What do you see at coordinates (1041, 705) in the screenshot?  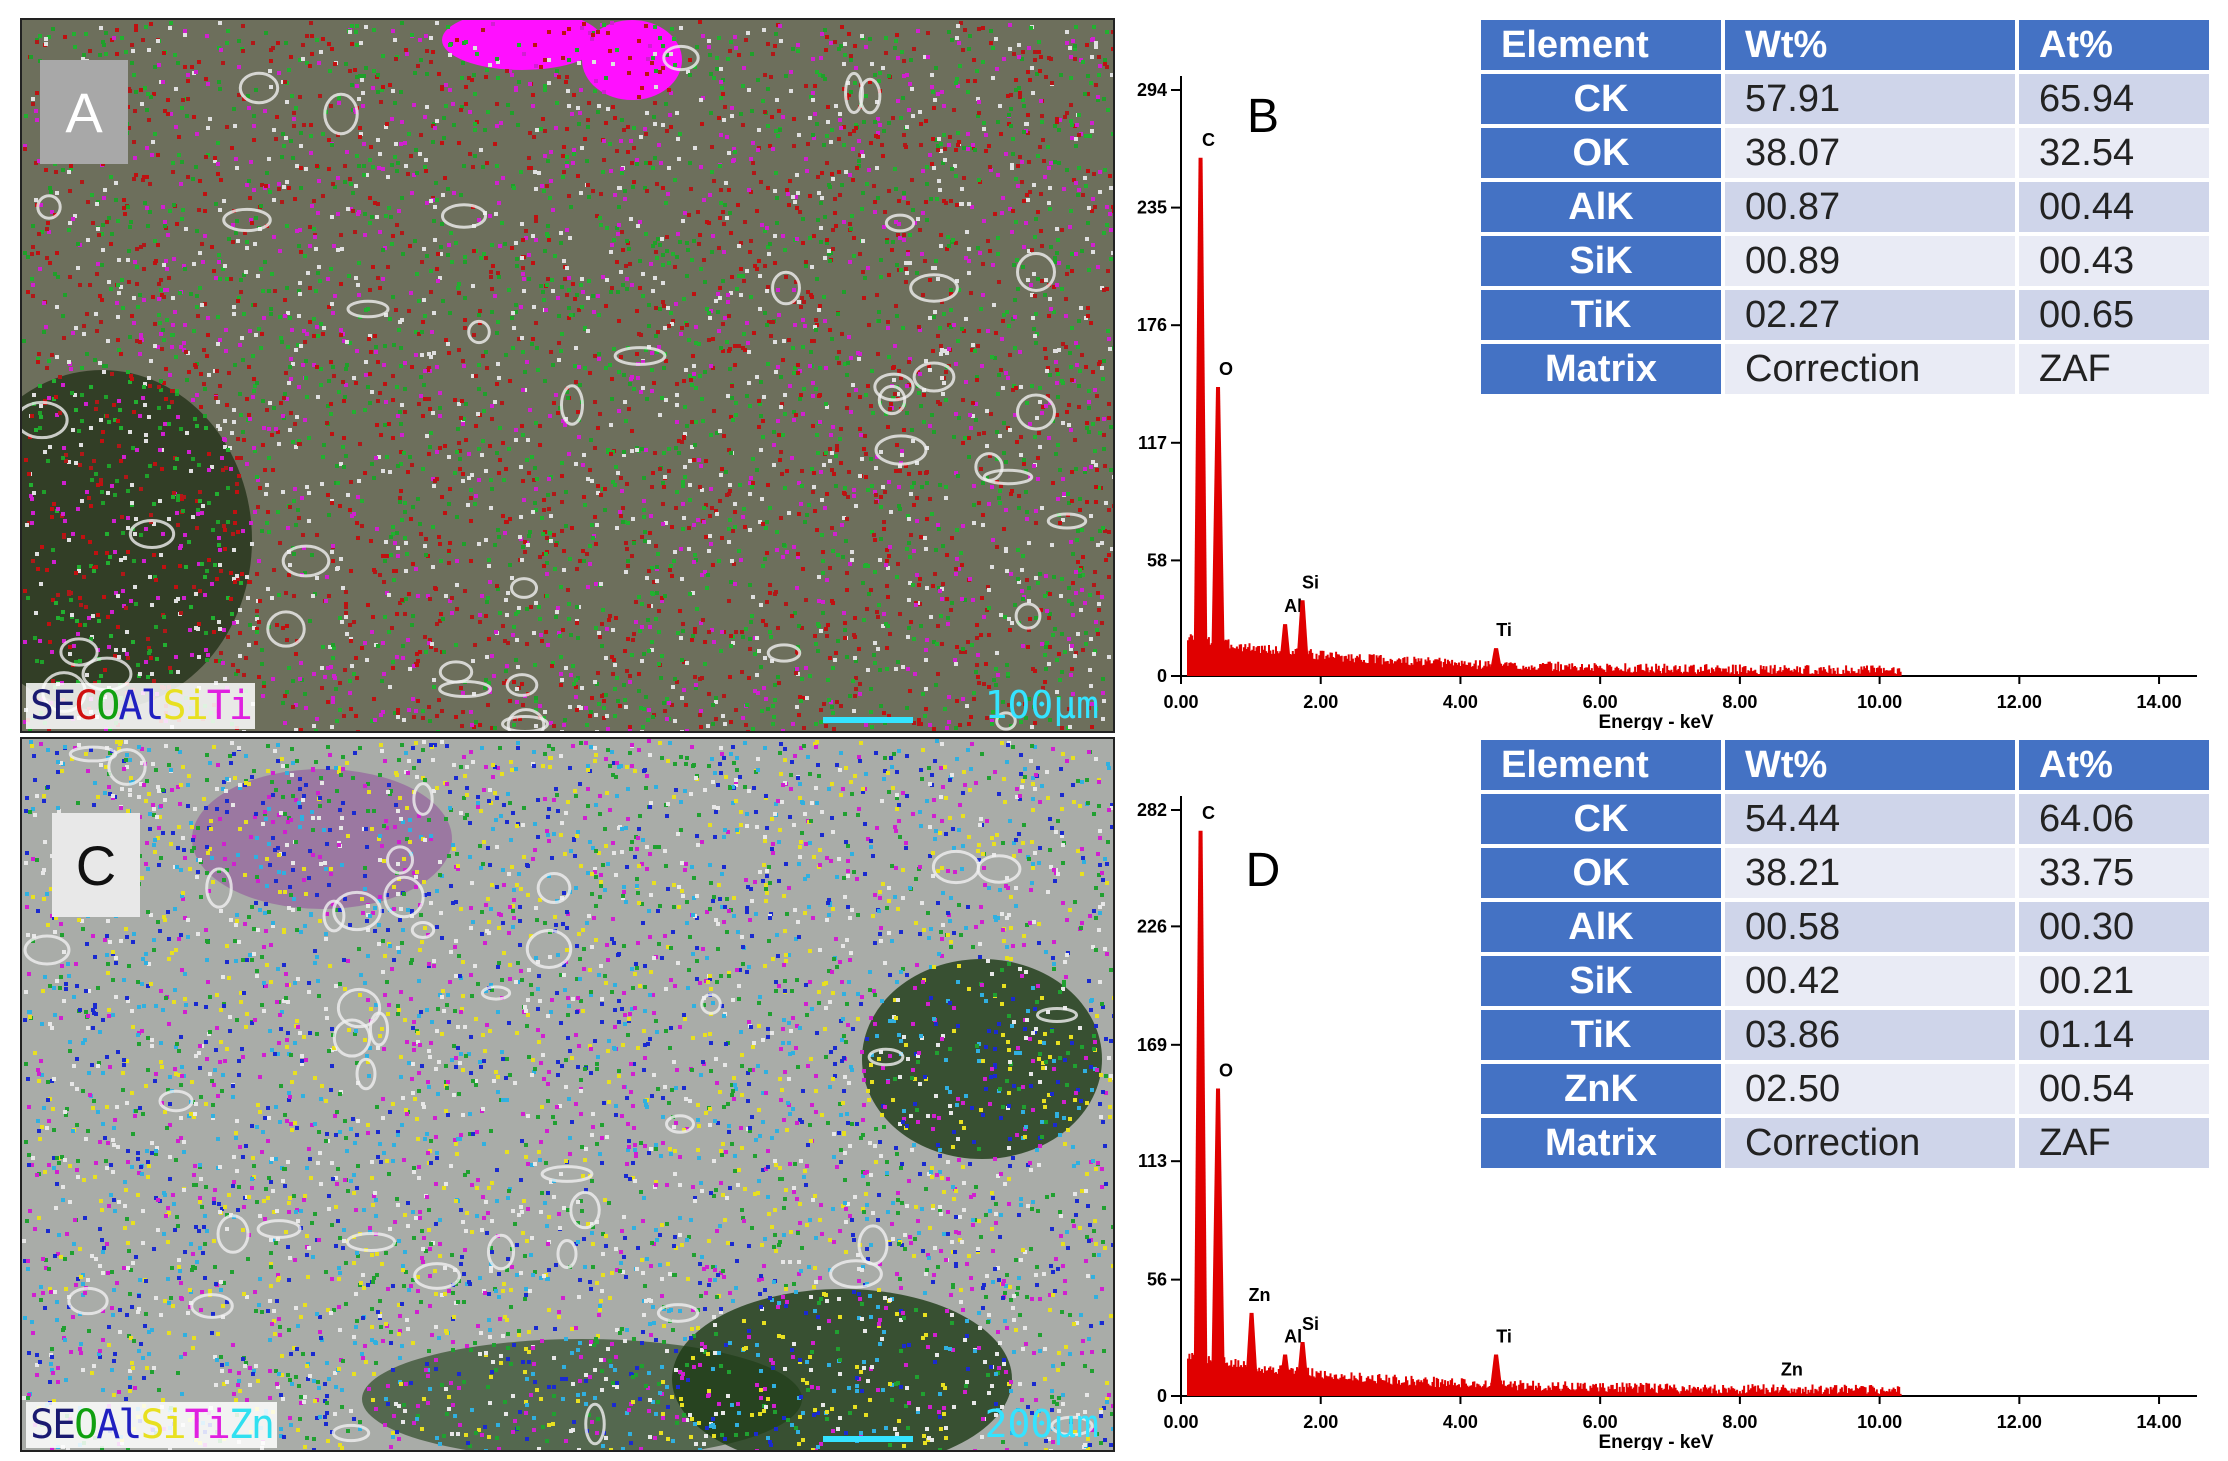 I see `scale-label-a: 100μm` at bounding box center [1041, 705].